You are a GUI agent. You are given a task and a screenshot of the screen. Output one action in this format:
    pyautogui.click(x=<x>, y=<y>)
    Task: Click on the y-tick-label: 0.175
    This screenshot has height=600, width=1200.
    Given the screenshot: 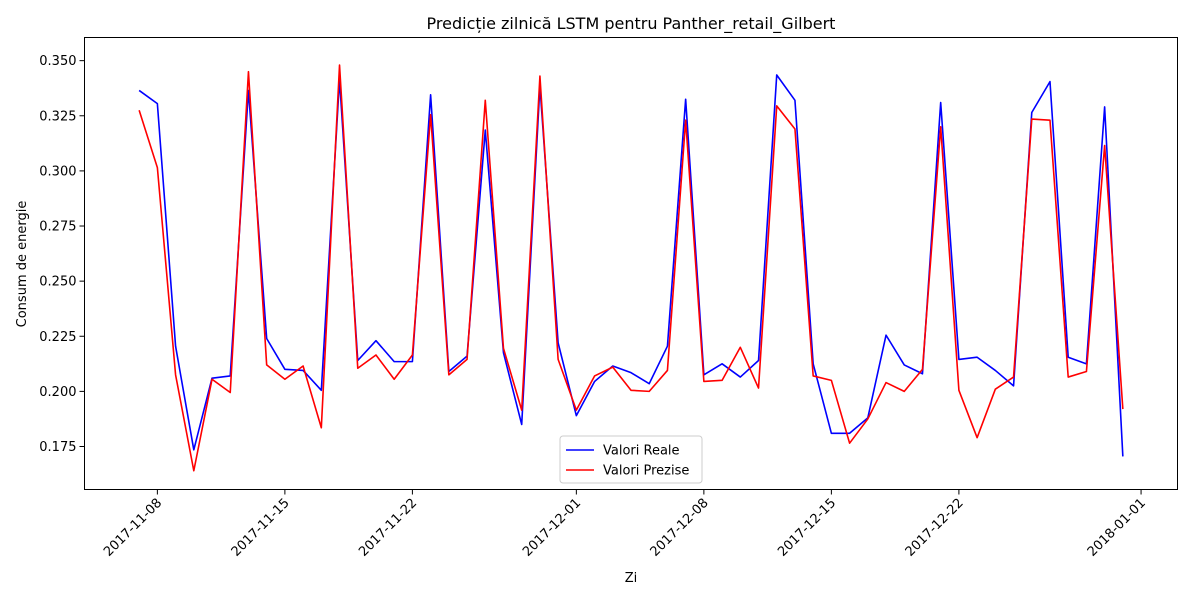 What is the action you would take?
    pyautogui.click(x=57, y=447)
    